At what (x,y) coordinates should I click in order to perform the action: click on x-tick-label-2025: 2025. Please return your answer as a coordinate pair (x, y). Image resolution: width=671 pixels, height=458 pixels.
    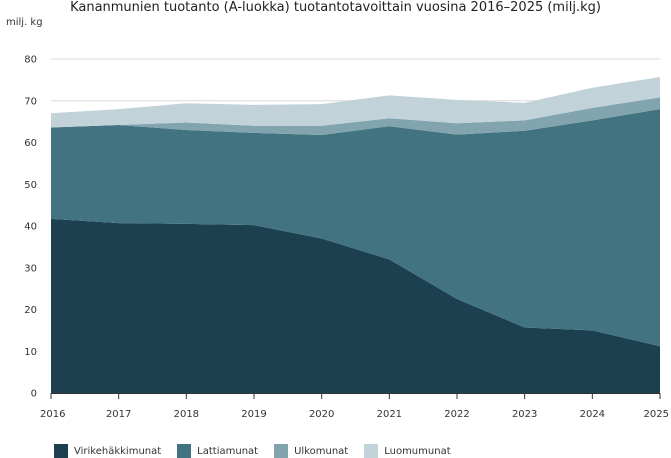
    Looking at the image, I should click on (656, 414).